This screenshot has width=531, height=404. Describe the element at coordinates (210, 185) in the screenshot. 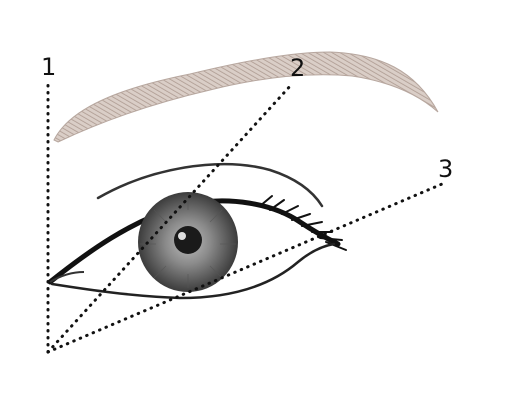

I see `eyelid-crease` at that location.